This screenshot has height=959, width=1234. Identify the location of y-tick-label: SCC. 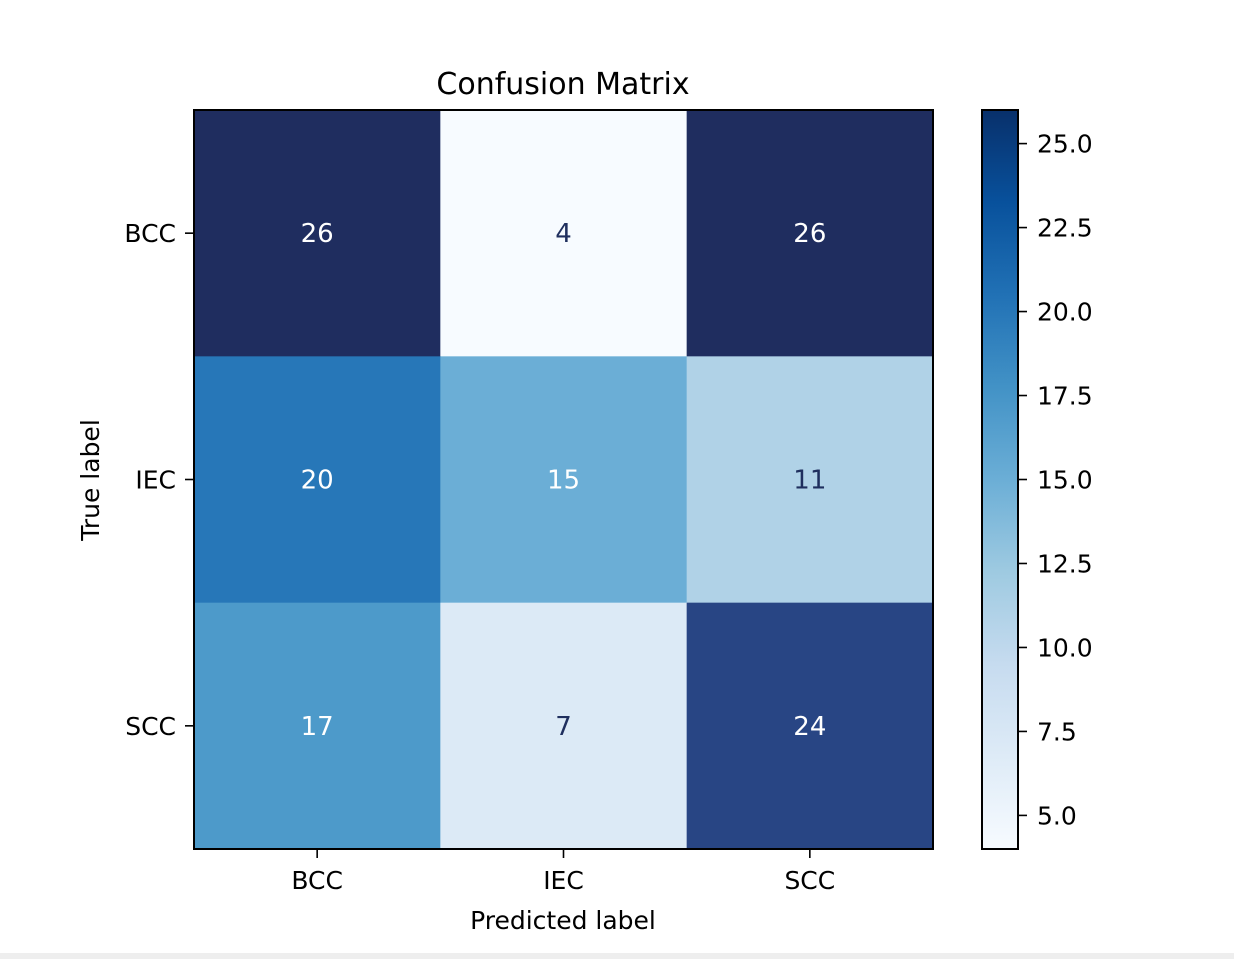
(150, 726).